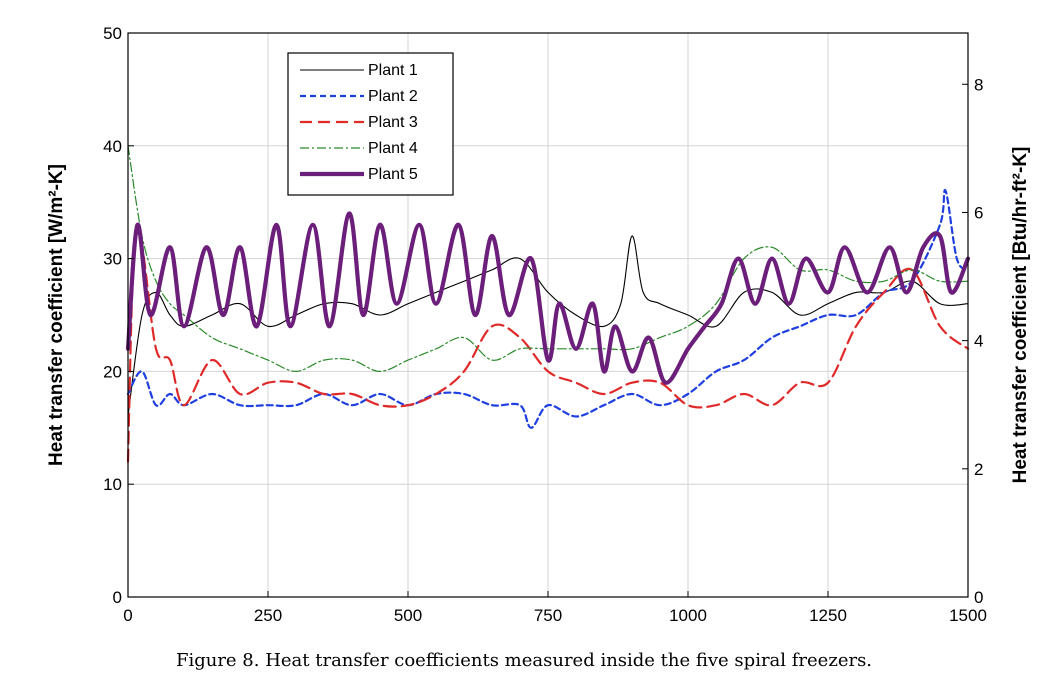  What do you see at coordinates (548, 615) in the screenshot?
I see `x-tick-label: 750` at bounding box center [548, 615].